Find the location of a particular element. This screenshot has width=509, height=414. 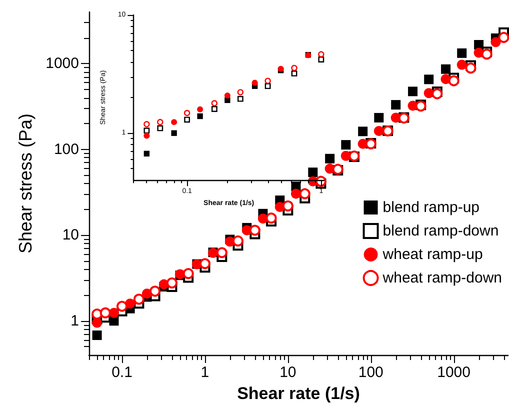

x-tick-label: 0.1 is located at coordinates (122, 372).